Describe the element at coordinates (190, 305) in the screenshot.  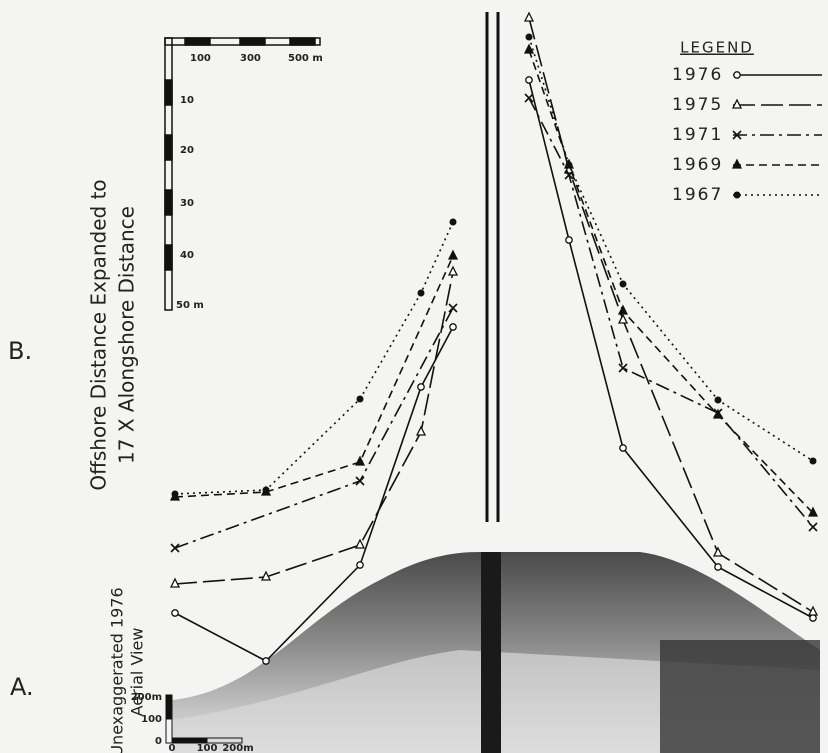
I see `scale-label: 50 m` at that location.